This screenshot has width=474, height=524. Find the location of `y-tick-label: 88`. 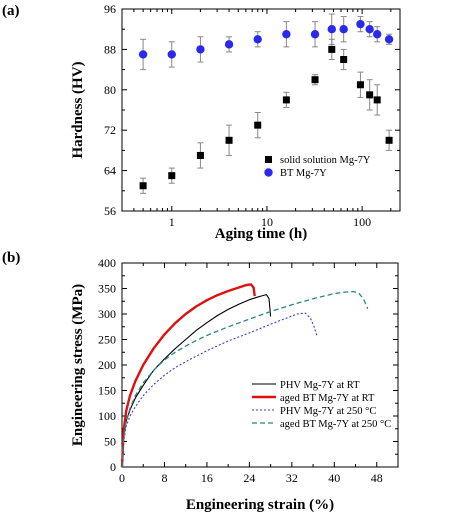

y-tick-label: 88 is located at coordinates (110, 49).